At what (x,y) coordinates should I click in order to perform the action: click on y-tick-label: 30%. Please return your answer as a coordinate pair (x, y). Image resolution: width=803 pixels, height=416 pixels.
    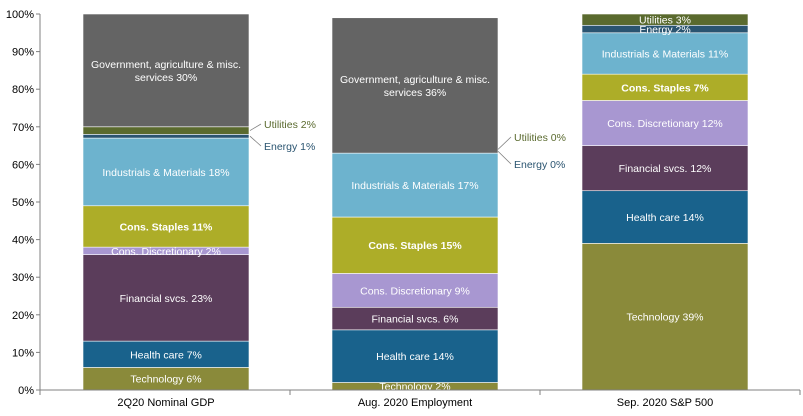
    Looking at the image, I should click on (23, 278).